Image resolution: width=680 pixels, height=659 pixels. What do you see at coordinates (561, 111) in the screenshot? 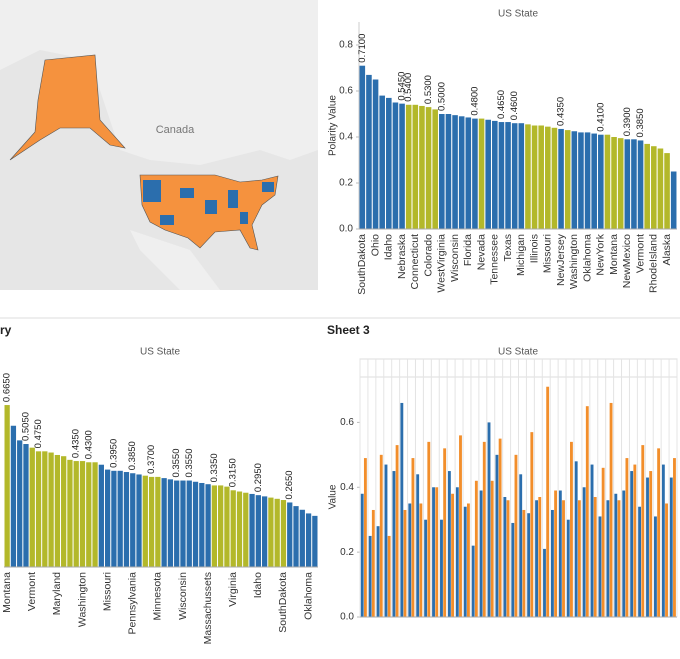
I see `value-label: 0.4350` at bounding box center [561, 111].